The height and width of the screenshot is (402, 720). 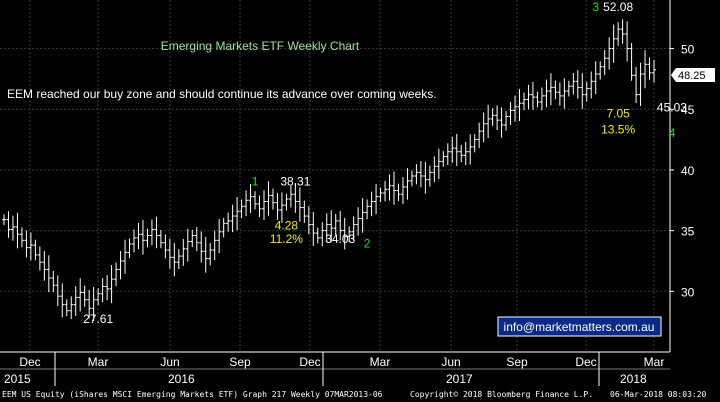 I want to click on footer-copyright: Copyright© 2018 Bloomberg Finance L.P., so click(x=502, y=394).